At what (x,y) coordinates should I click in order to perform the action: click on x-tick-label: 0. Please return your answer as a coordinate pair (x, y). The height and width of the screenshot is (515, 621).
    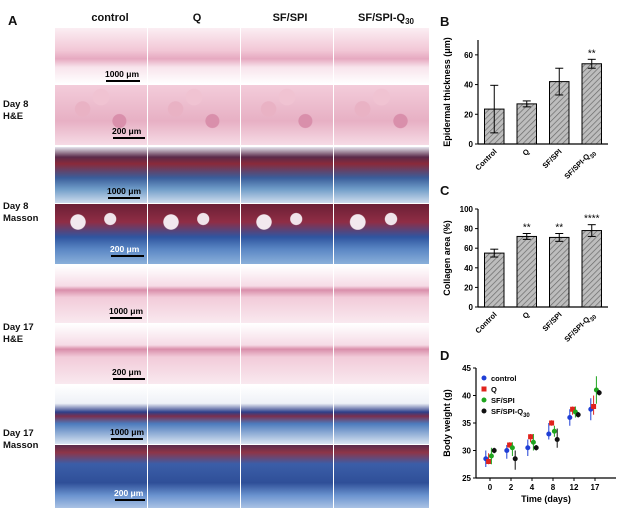
    Looking at the image, I should click on (490, 487).